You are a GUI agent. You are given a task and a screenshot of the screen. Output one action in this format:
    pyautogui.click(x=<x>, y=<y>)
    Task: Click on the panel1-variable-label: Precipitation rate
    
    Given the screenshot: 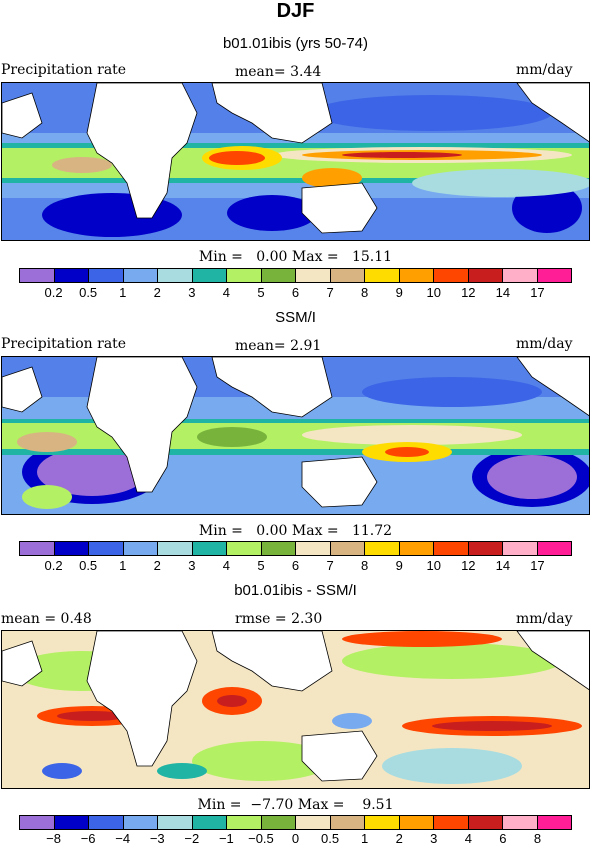 What is the action you would take?
    pyautogui.click(x=64, y=70)
    